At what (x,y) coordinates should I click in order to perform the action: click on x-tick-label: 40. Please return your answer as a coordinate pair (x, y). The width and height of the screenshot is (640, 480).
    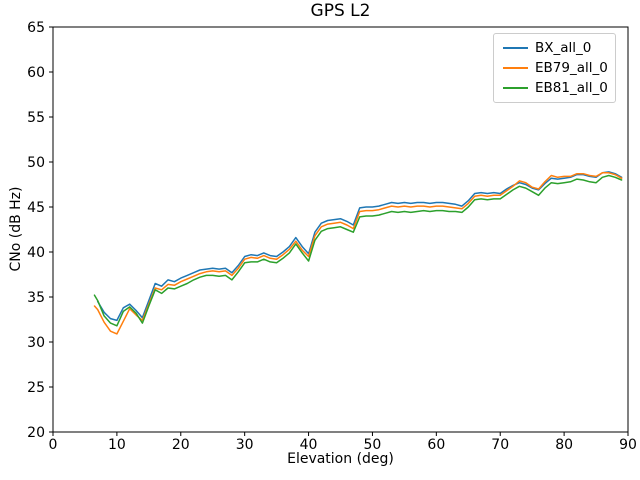
    Looking at the image, I should click on (309, 445).